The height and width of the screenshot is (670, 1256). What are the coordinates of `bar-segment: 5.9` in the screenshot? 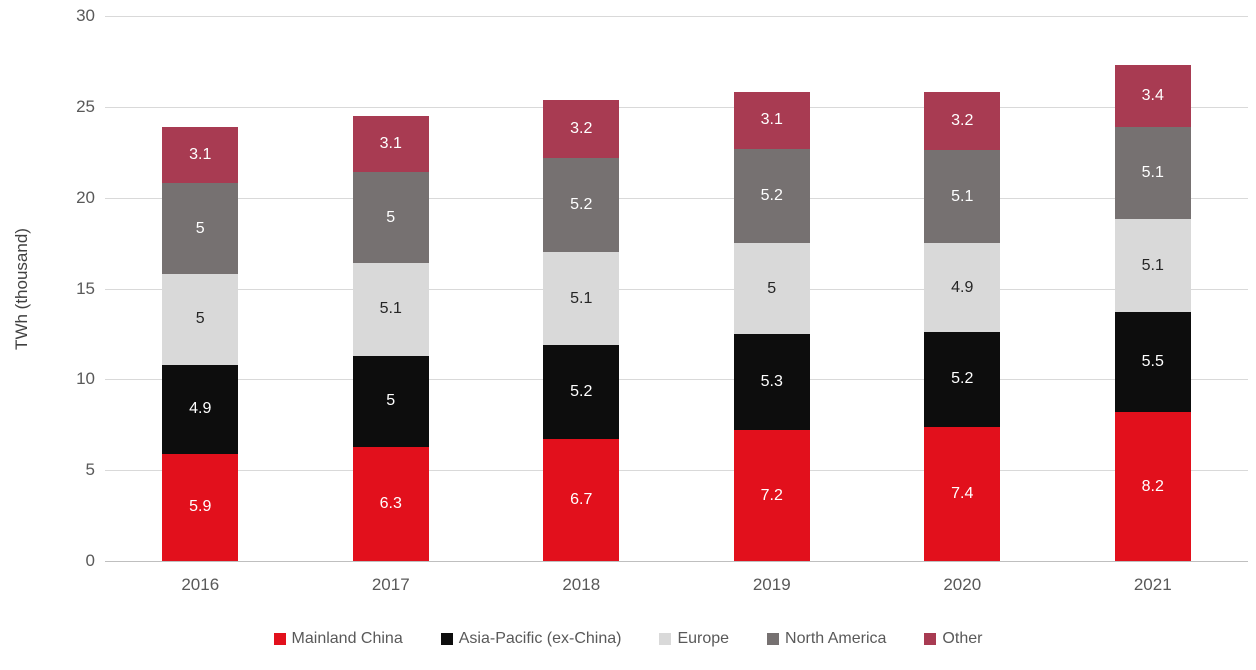 It's located at (200, 507).